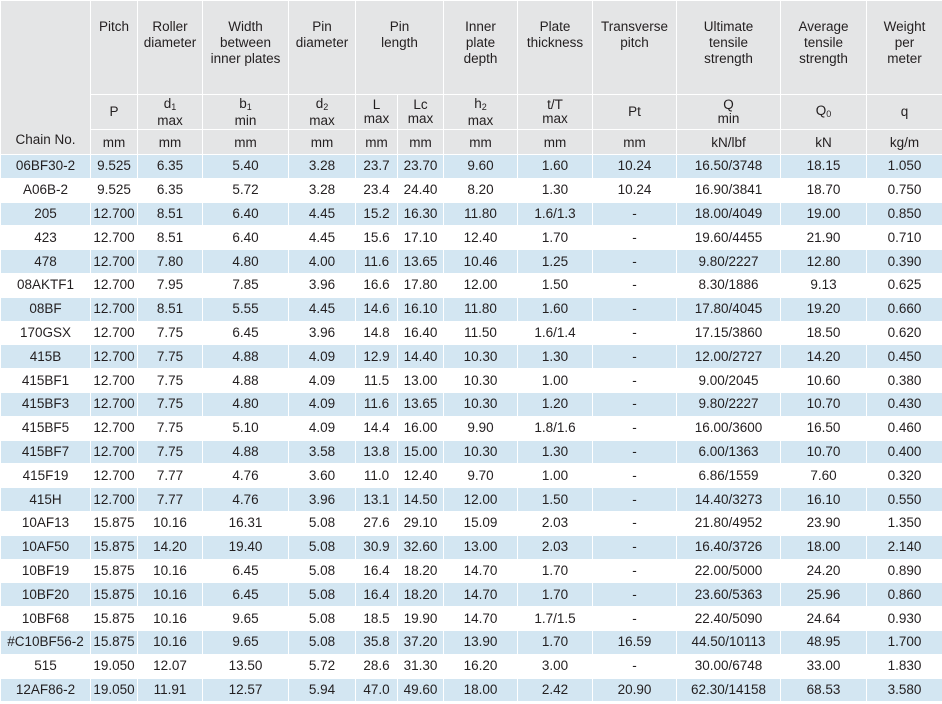 This screenshot has height=704, width=942. I want to click on cell: 30.9, so click(376, 547).